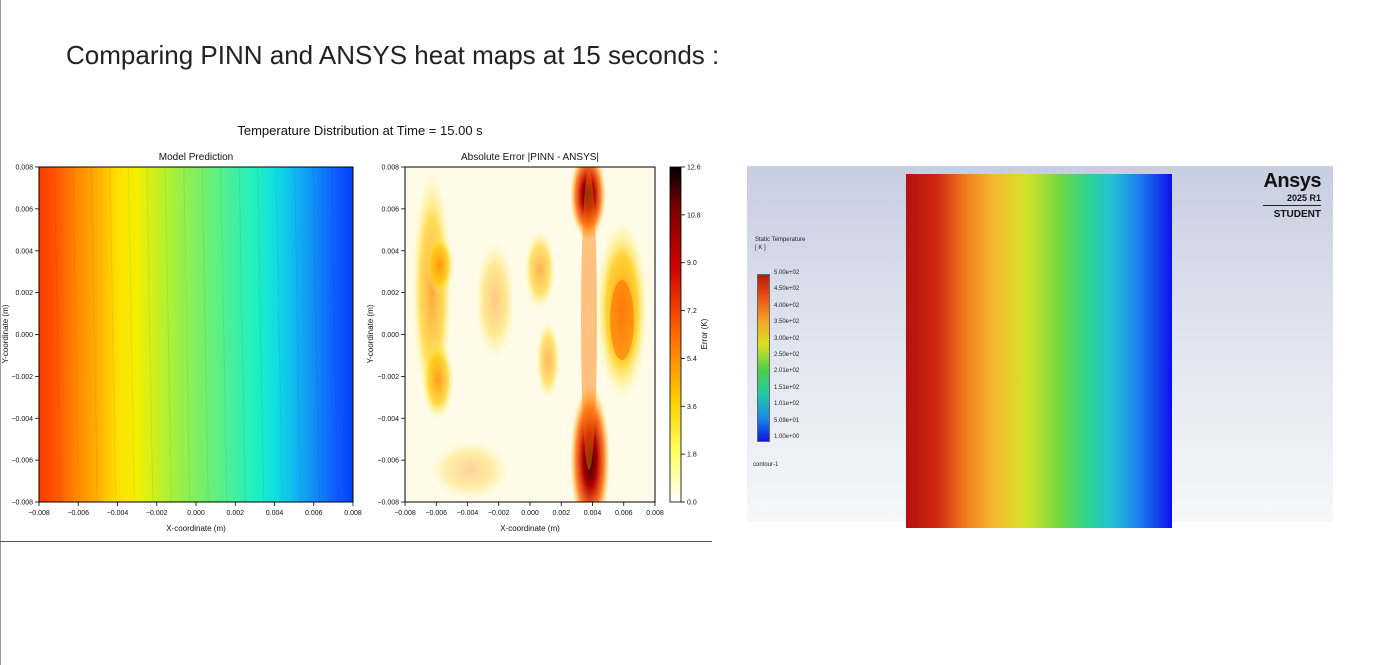 Image resolution: width=1382 pixels, height=665 pixels. What do you see at coordinates (694, 168) in the screenshot?
I see `colorbar-tick-label: 12.6` at bounding box center [694, 168].